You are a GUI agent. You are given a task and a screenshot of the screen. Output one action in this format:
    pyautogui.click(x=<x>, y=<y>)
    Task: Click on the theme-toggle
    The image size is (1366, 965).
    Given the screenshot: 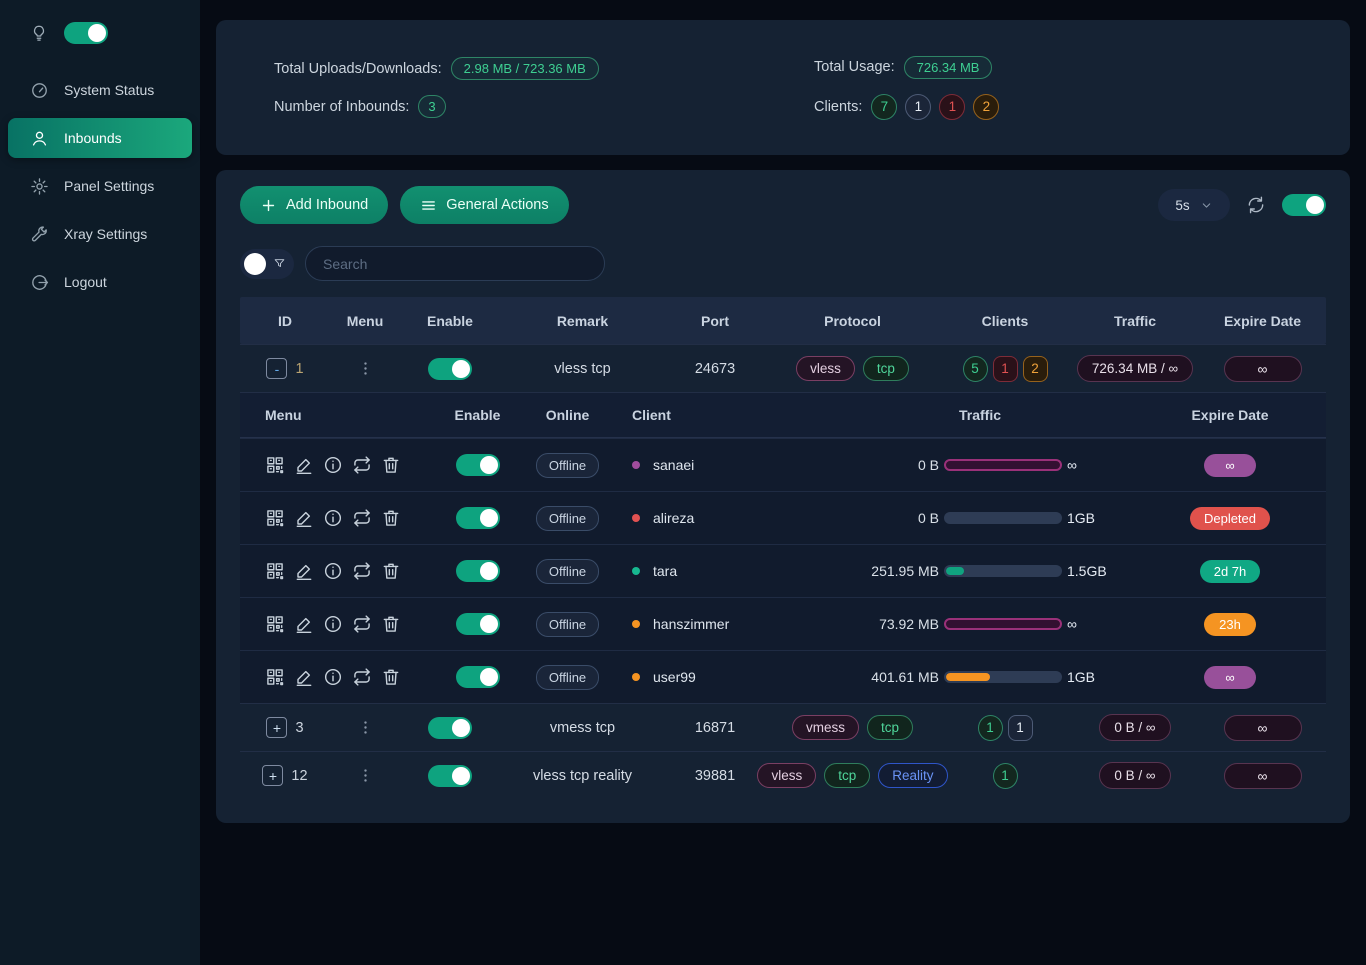 What is the action you would take?
    pyautogui.click(x=86, y=33)
    